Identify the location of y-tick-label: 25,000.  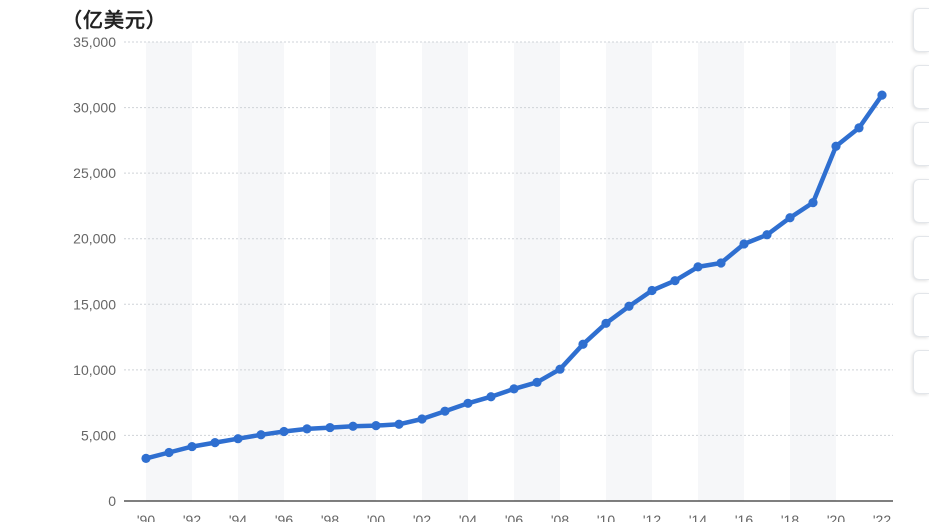
(94, 173).